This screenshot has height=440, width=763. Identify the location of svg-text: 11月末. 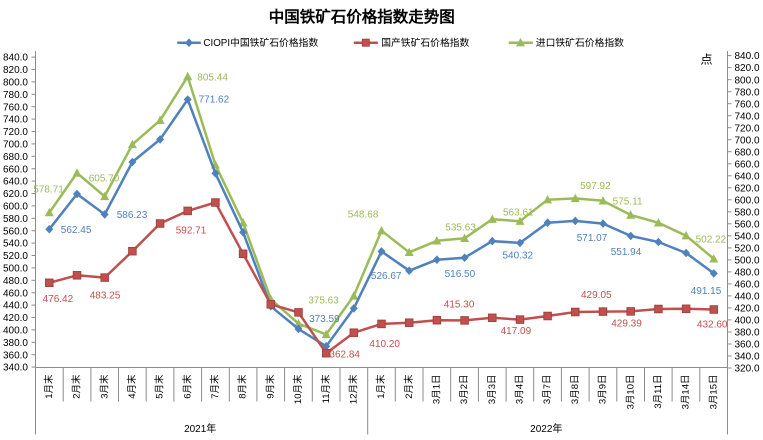
(326, 388).